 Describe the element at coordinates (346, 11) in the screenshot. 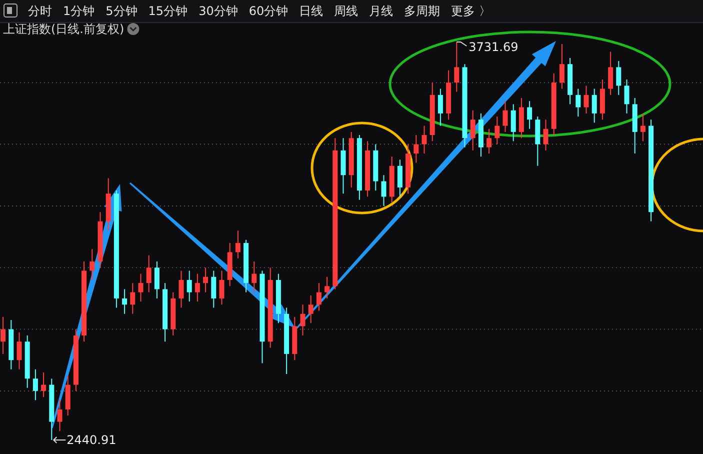

I see `text: 周线` at that location.